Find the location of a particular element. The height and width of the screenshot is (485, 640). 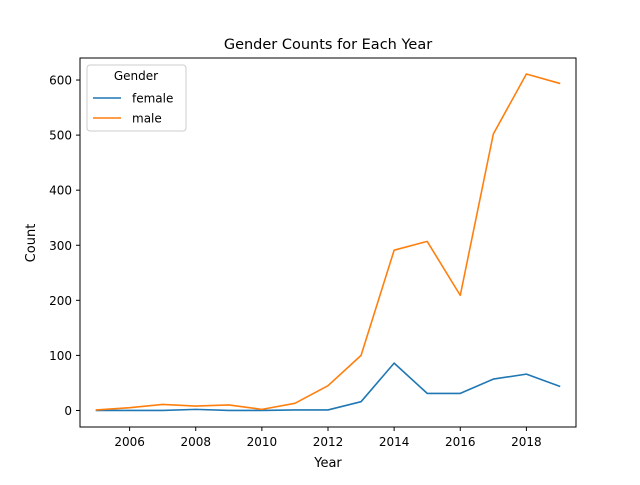

x-tick-label: 2012 is located at coordinates (328, 442).